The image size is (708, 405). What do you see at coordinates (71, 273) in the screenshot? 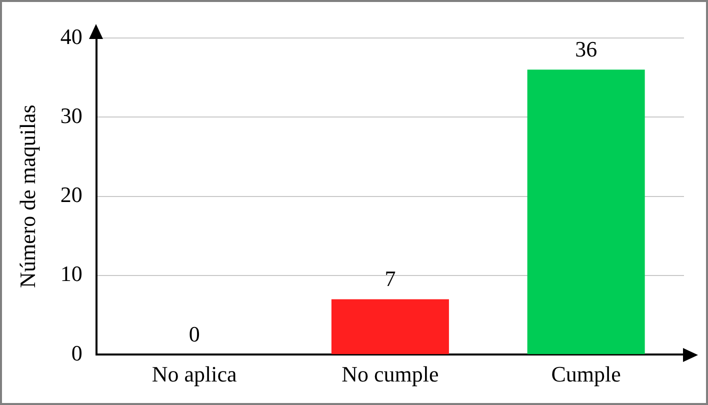
I see `y-tick-label: 10` at bounding box center [71, 273].